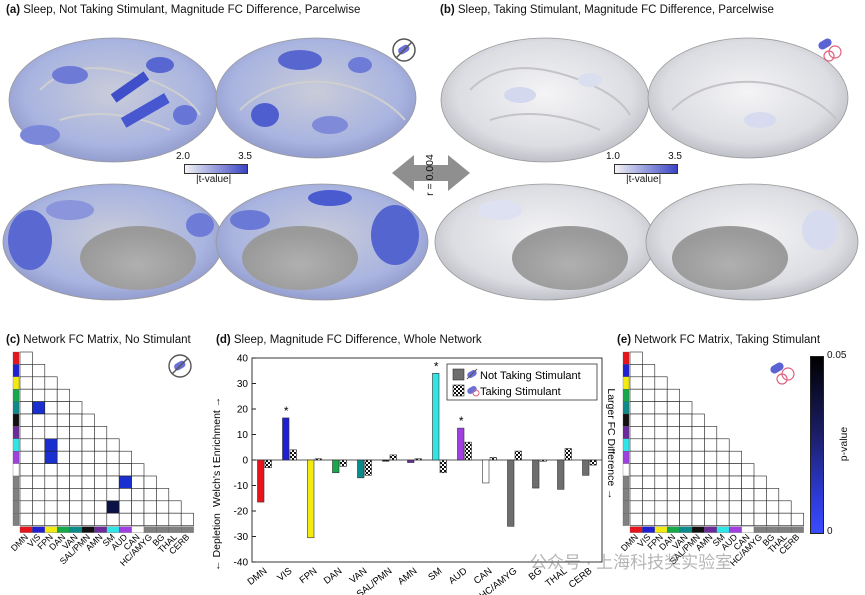 This screenshot has height=595, width=865. Describe the element at coordinates (458, 374) in the screenshot. I see `legend-swatch-not-taking` at that location.